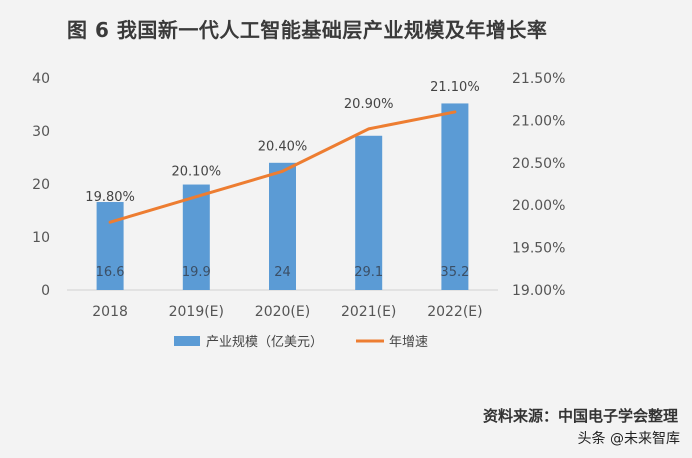 The width and height of the screenshot is (692, 458). Describe the element at coordinates (454, 312) in the screenshot. I see `x-tick-label: 2022(E)` at that location.